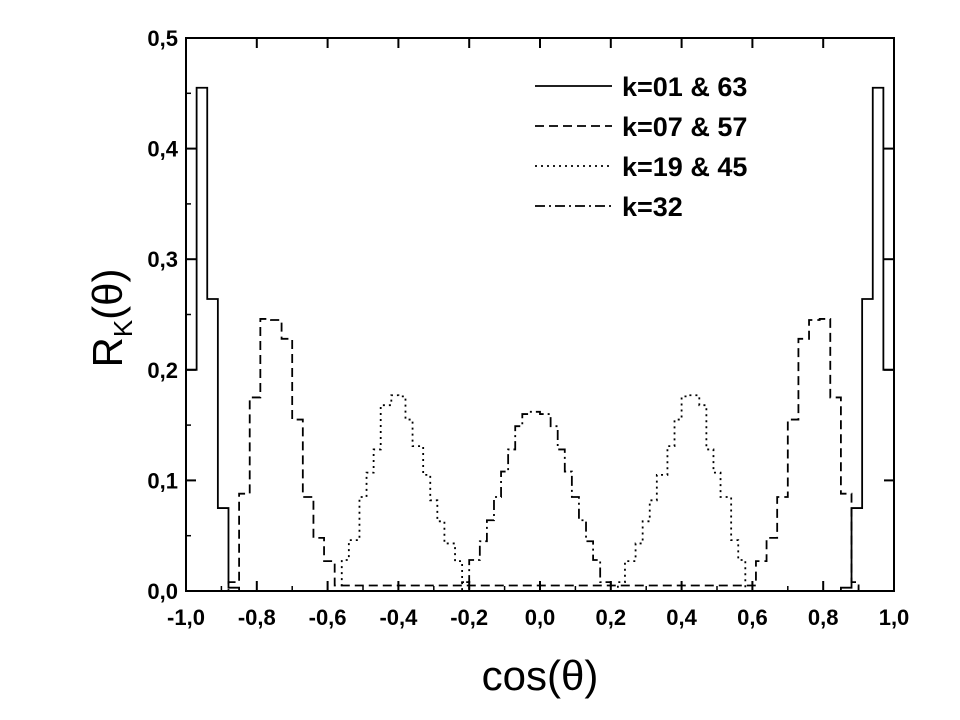  What do you see at coordinates (684, 167) in the screenshot?
I see `legend-label-3: k=19 & 45` at bounding box center [684, 167].